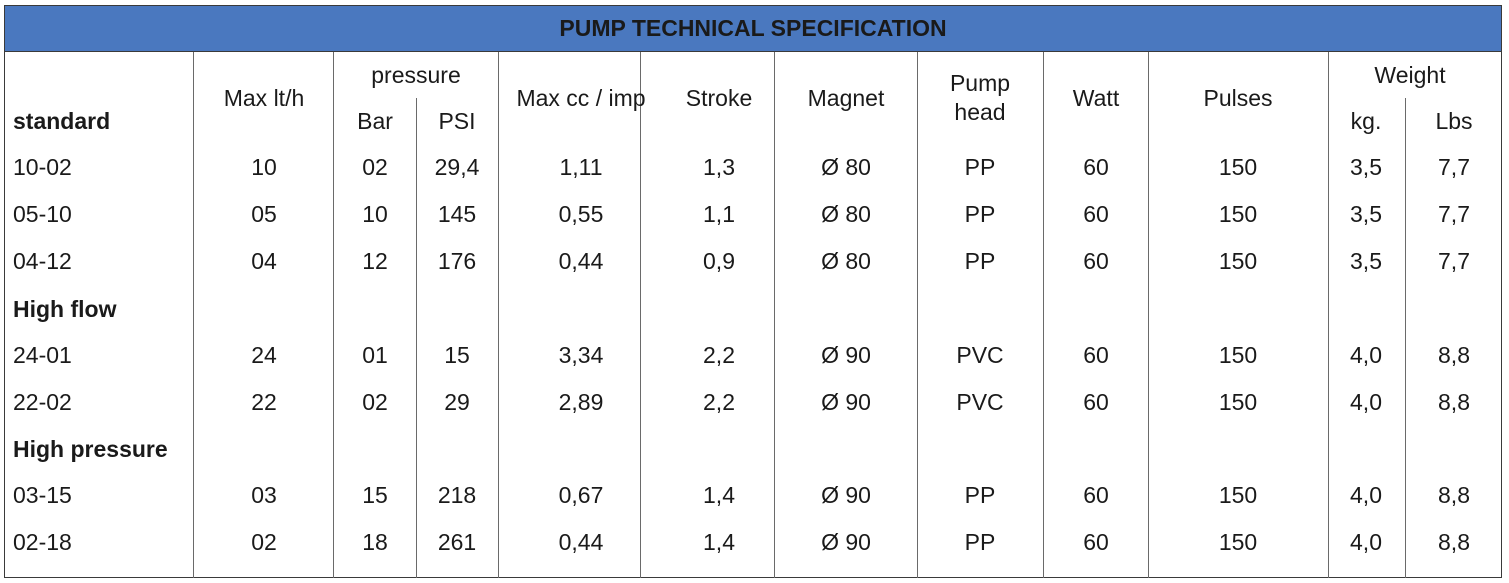 This screenshot has height=583, width=1509. I want to click on cell-psi: 176, so click(457, 261).